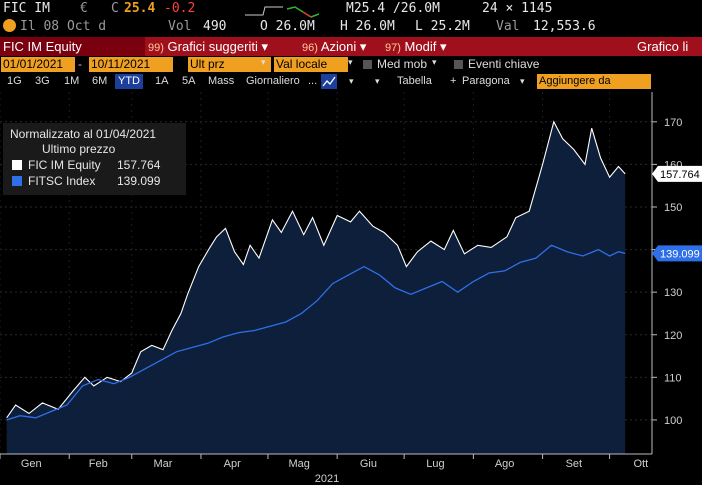 The image size is (702, 485). Describe the element at coordinates (420, 46) in the screenshot. I see `menu-label: Modif` at that location.